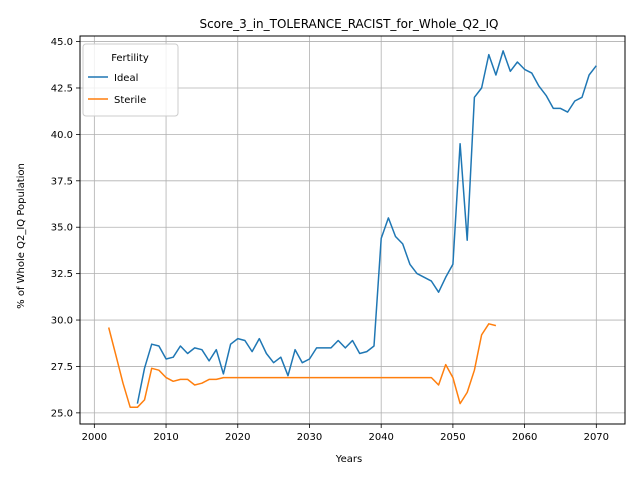 This screenshot has width=640, height=480. What do you see at coordinates (380, 437) in the screenshot?
I see `x-tick-label: 2040` at bounding box center [380, 437].